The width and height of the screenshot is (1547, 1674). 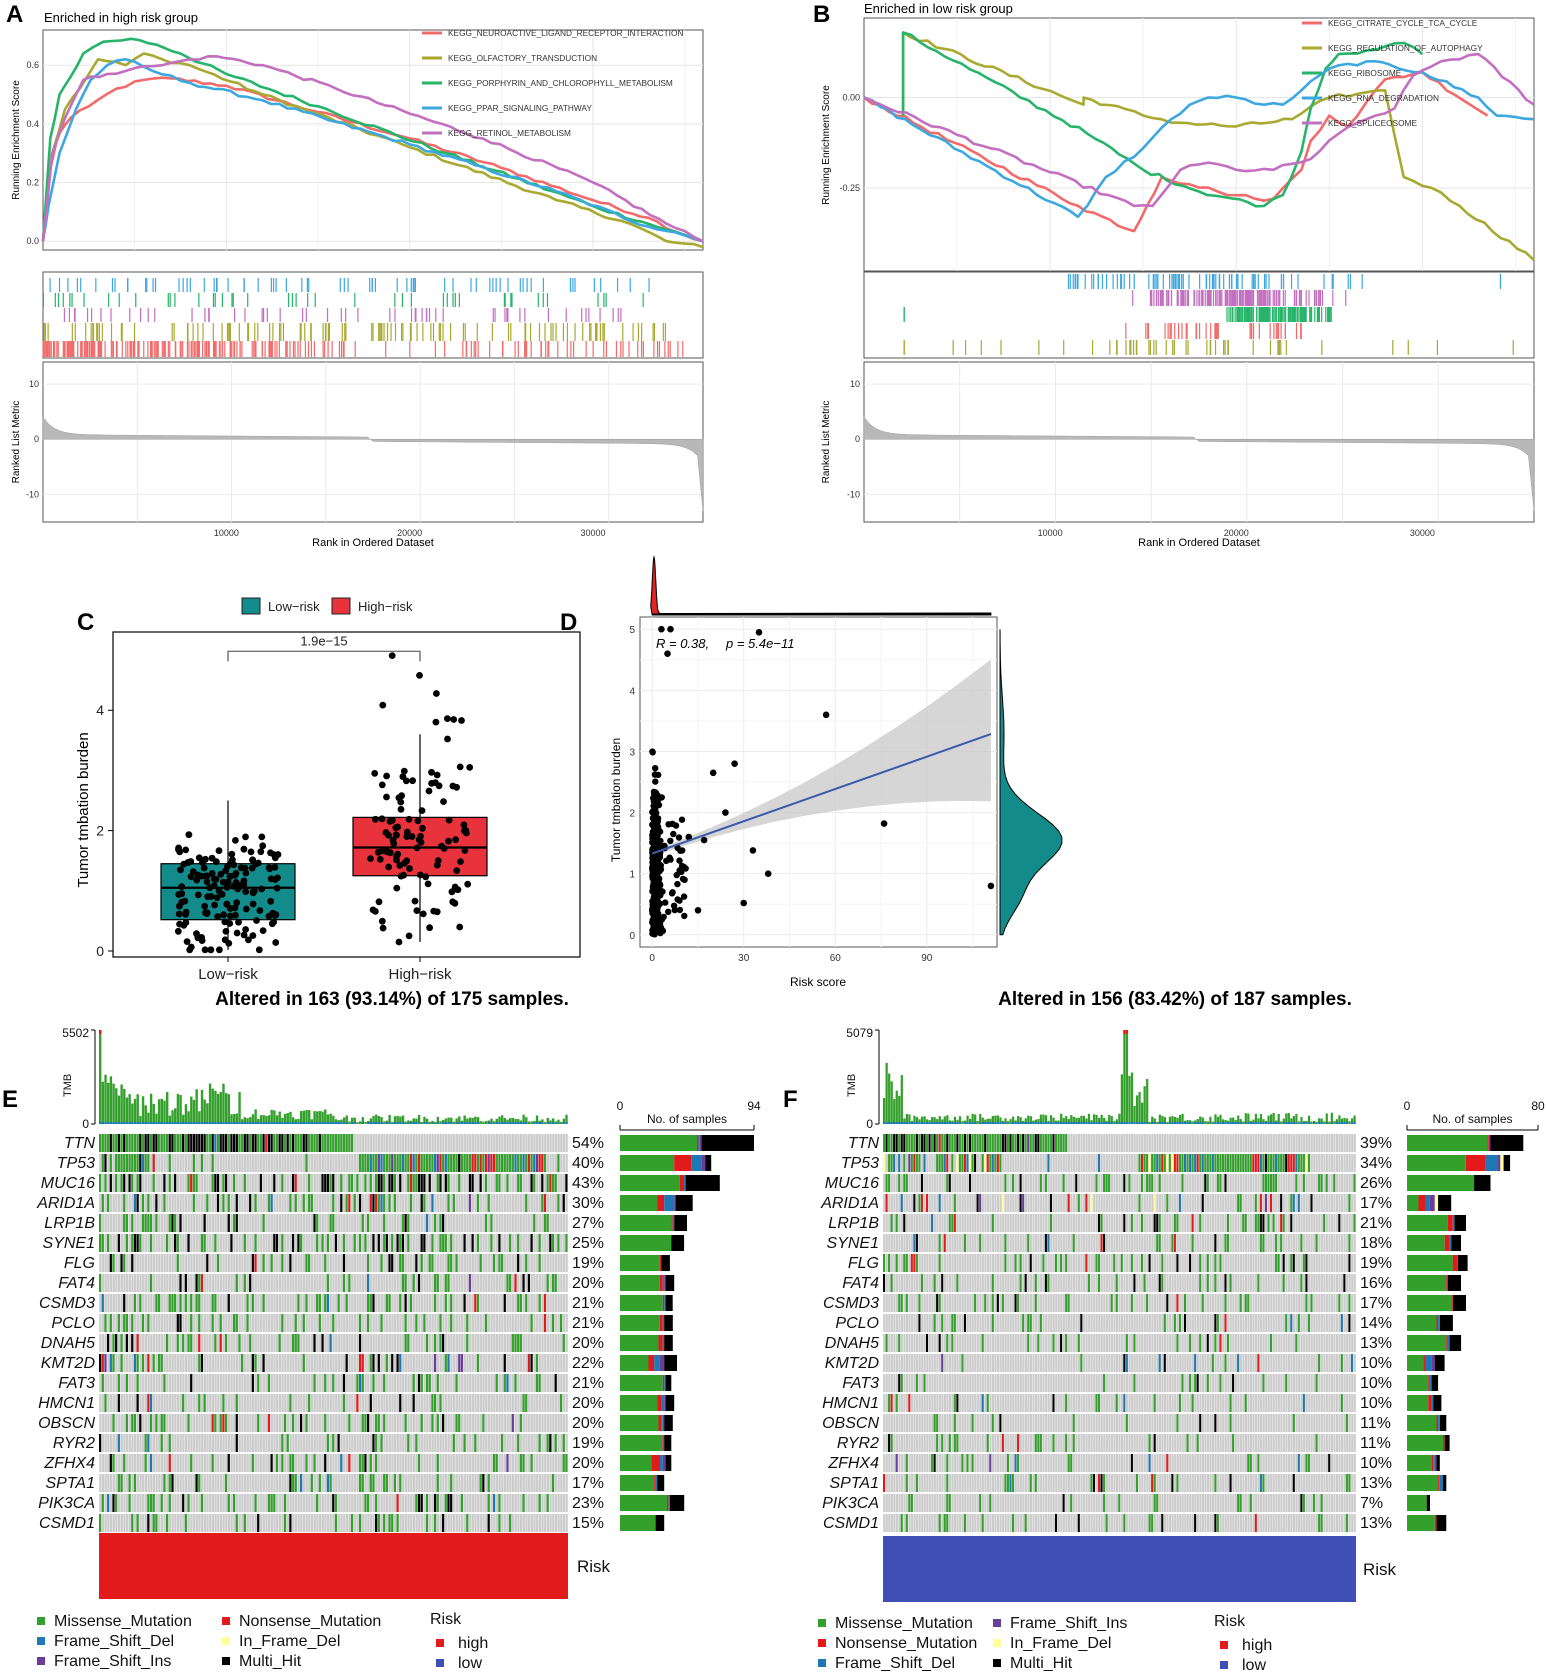 I want to click on mutation-cell-fs_ins, so click(x=437, y=1163).